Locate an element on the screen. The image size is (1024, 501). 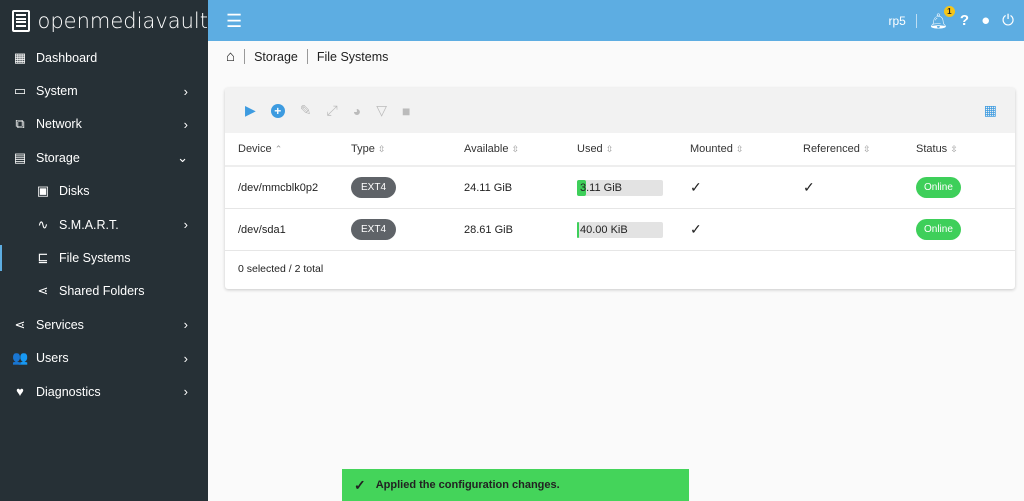
used-value: 3.11 GiB is located at coordinates (601, 187).